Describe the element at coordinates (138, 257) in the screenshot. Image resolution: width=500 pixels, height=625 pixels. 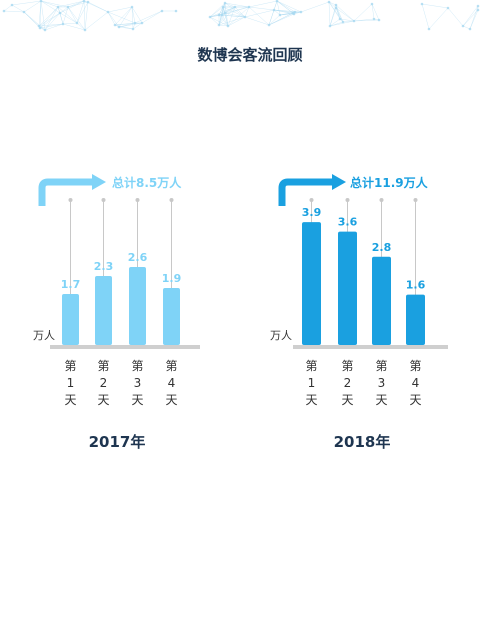
I see `value-label: 2.6` at that location.